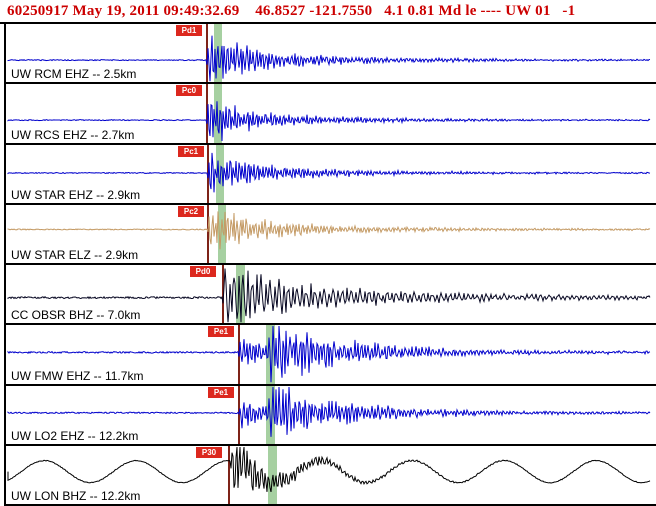  I want to click on trace-panel-1: Pc0 UW RCS EHZ -- 2.7km, so click(331, 114).